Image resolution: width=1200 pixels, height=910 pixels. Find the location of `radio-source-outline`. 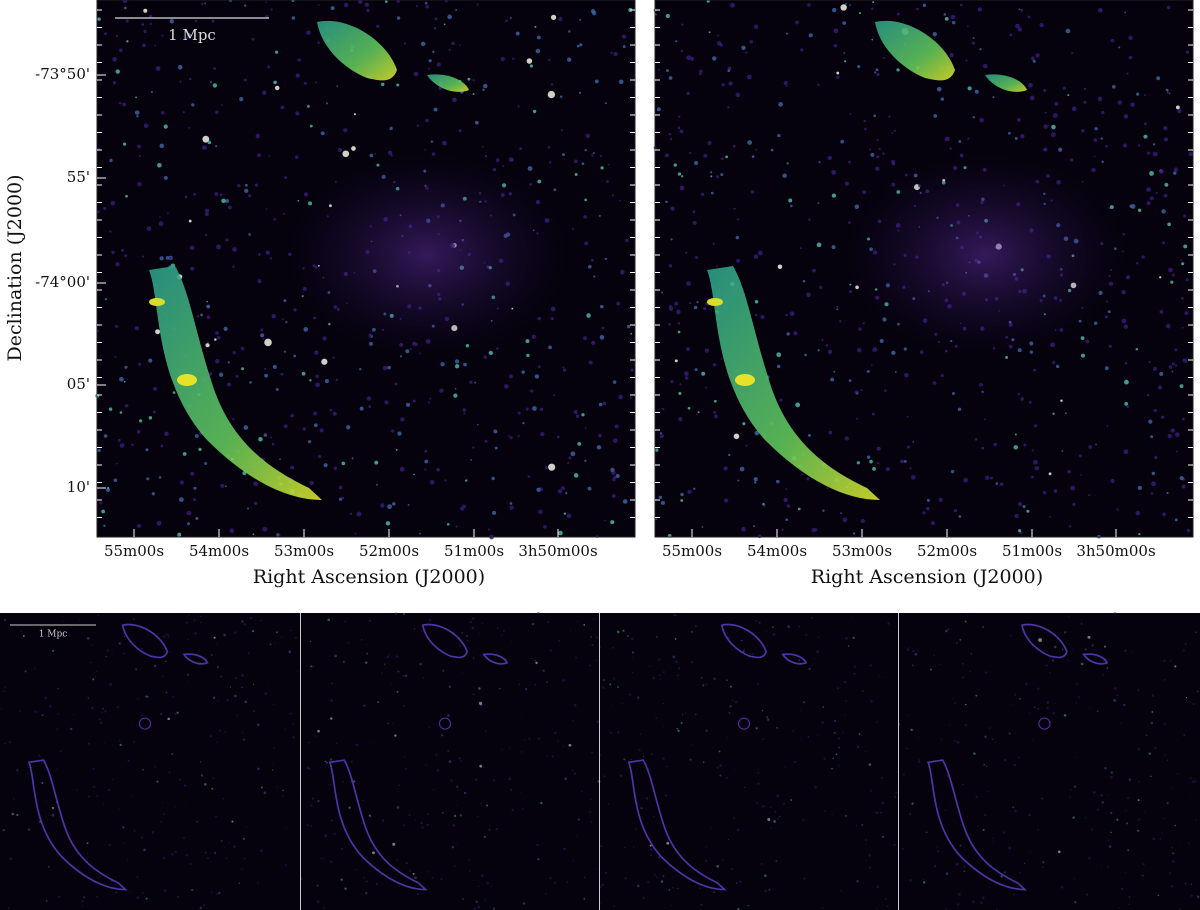

radio-source-outline is located at coordinates (195, 659).